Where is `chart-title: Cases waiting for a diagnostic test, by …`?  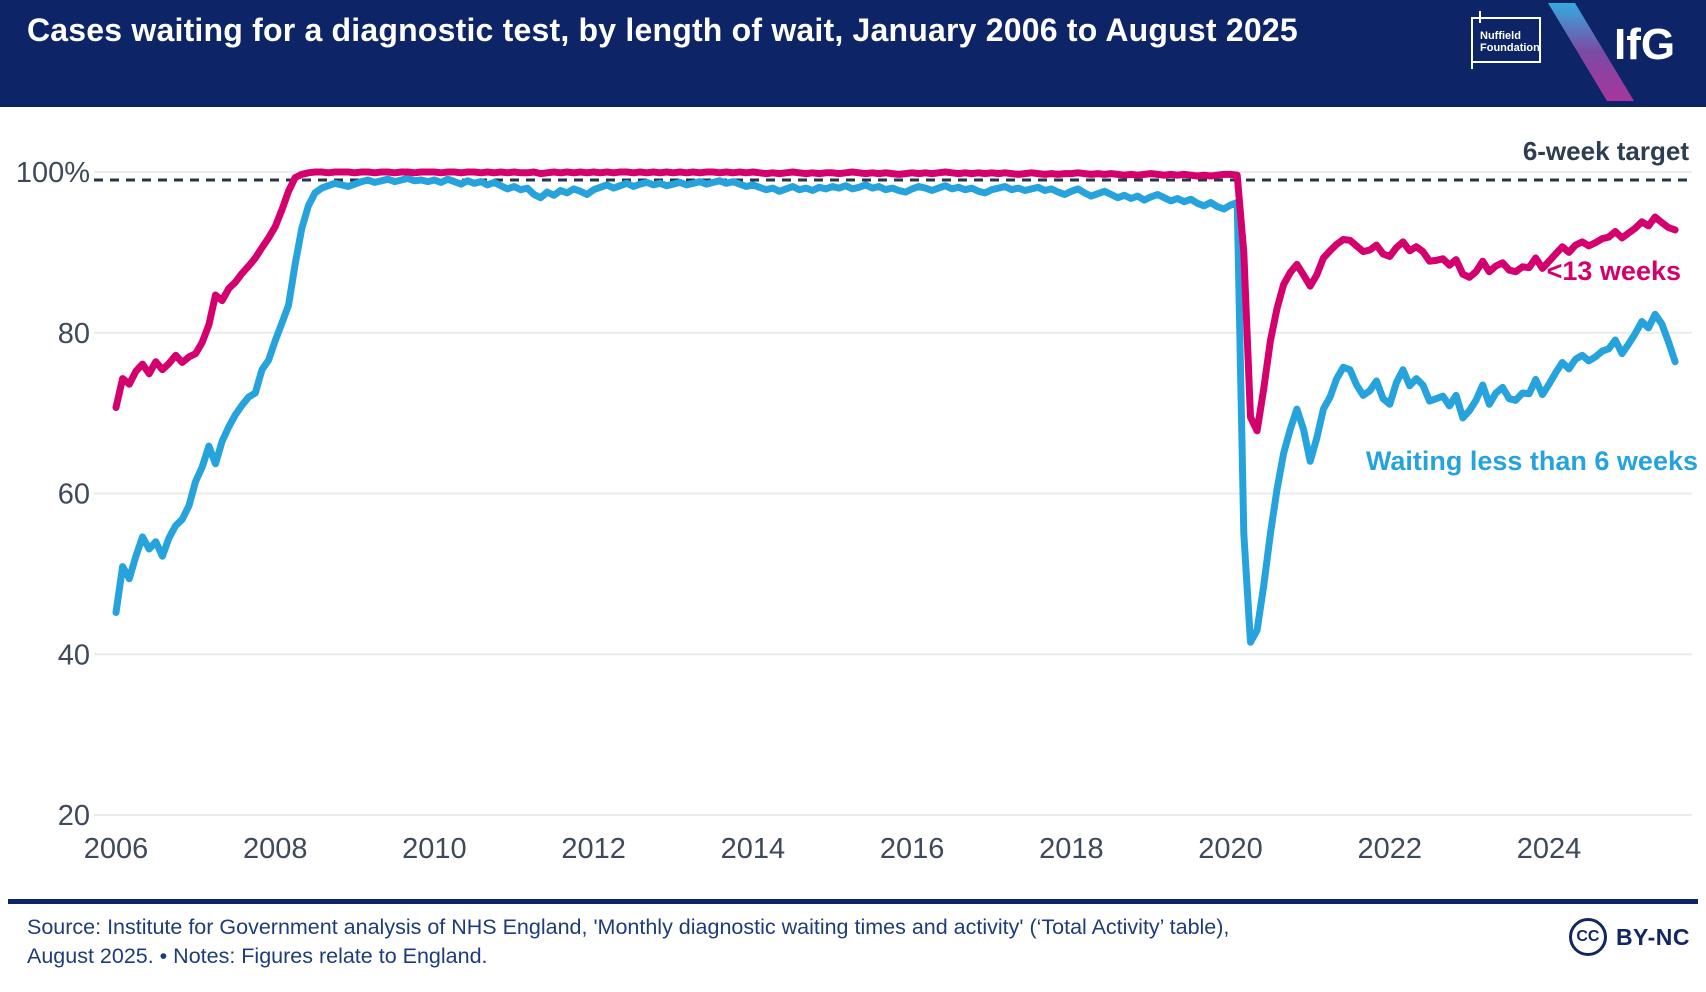 chart-title: Cases waiting for a diagnostic test, by … is located at coordinates (662, 30).